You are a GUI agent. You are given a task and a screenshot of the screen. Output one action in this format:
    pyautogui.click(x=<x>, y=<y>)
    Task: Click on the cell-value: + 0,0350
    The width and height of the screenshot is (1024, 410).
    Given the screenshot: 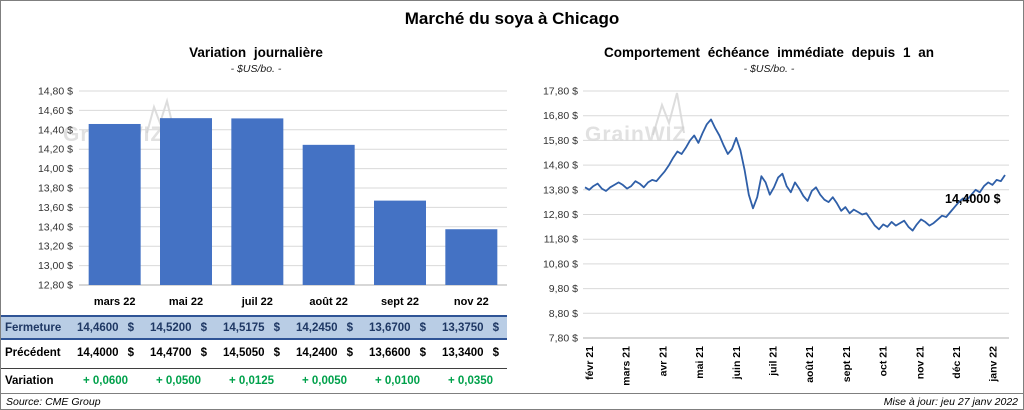 What is the action you would take?
    pyautogui.click(x=470, y=380)
    